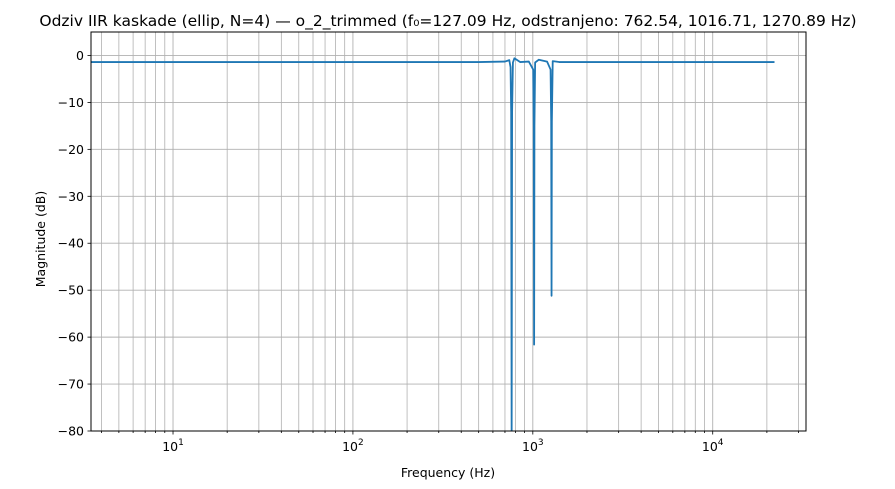  I want to click on y-tick-label: −80, so click(71, 431).